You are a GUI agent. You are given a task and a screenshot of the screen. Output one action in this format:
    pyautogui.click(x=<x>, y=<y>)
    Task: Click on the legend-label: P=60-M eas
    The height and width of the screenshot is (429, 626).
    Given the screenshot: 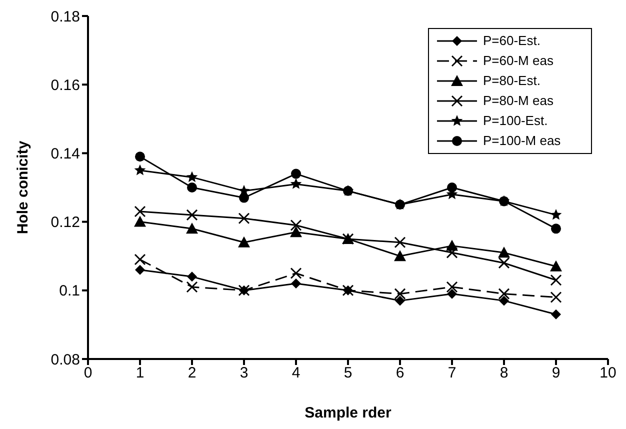 What is the action you would take?
    pyautogui.click(x=518, y=61)
    